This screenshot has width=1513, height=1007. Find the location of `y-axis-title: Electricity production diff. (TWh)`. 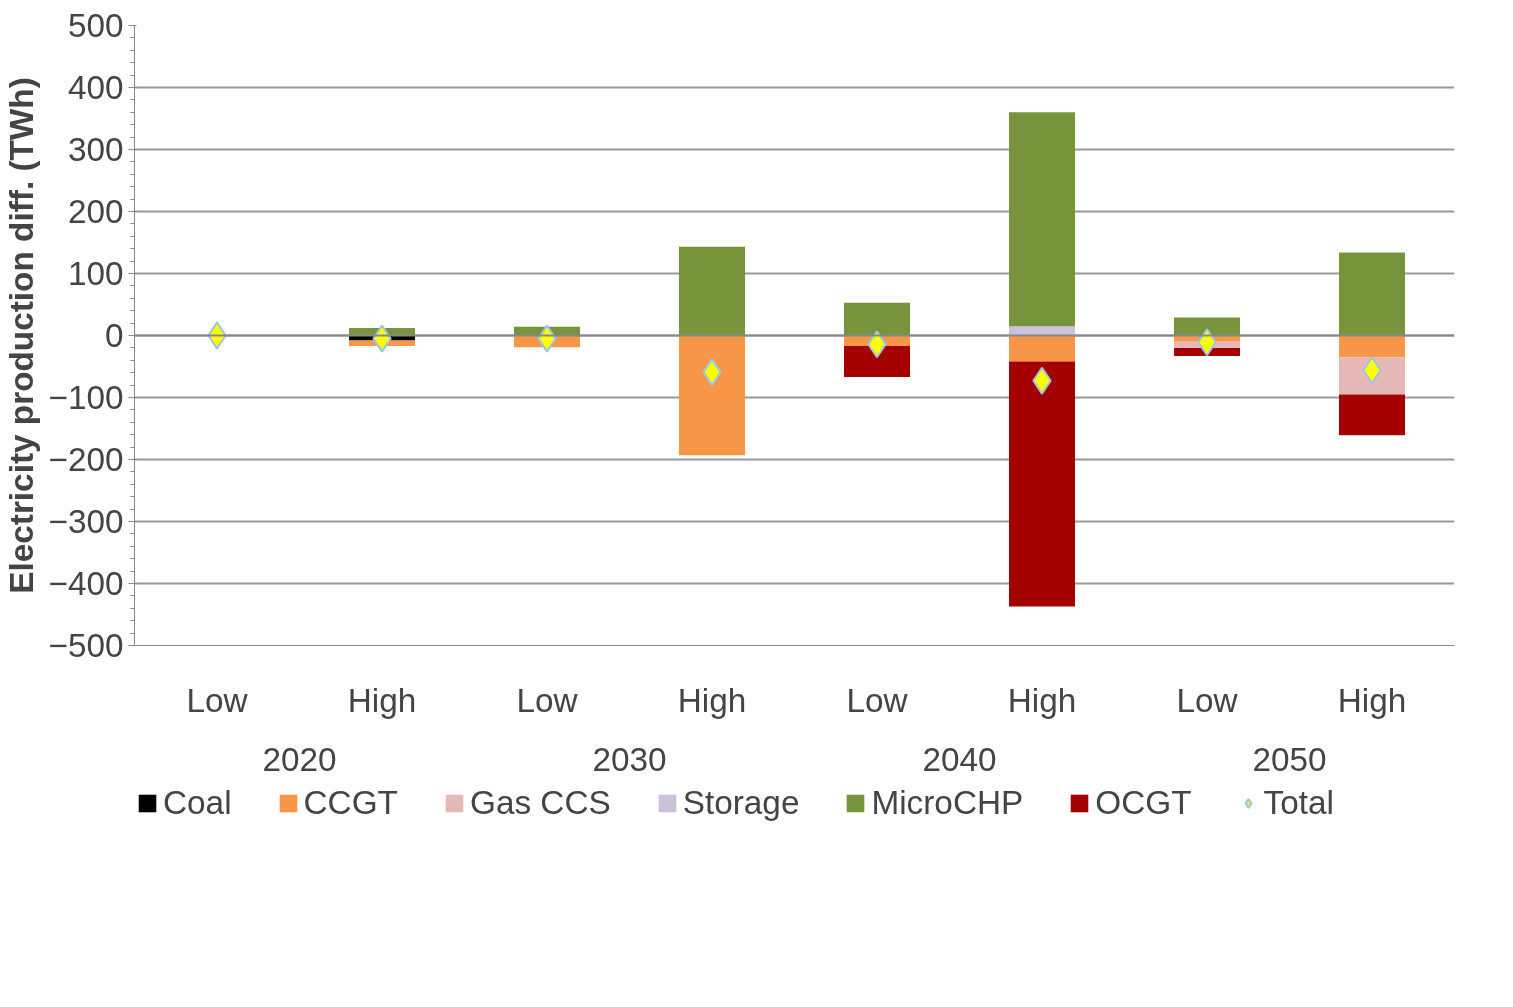

y-axis-title: Electricity production diff. (TWh) is located at coordinates (22, 335).